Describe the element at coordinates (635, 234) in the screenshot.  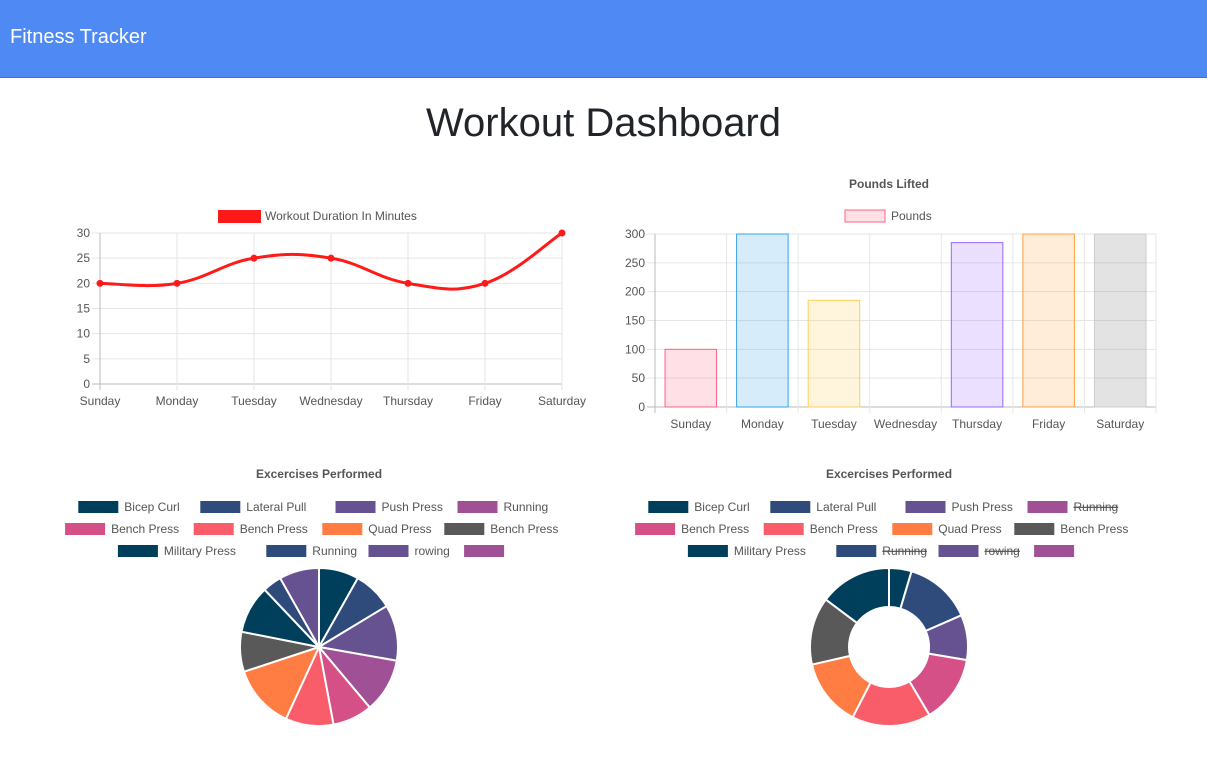
I see `y-tick-label: 300` at that location.